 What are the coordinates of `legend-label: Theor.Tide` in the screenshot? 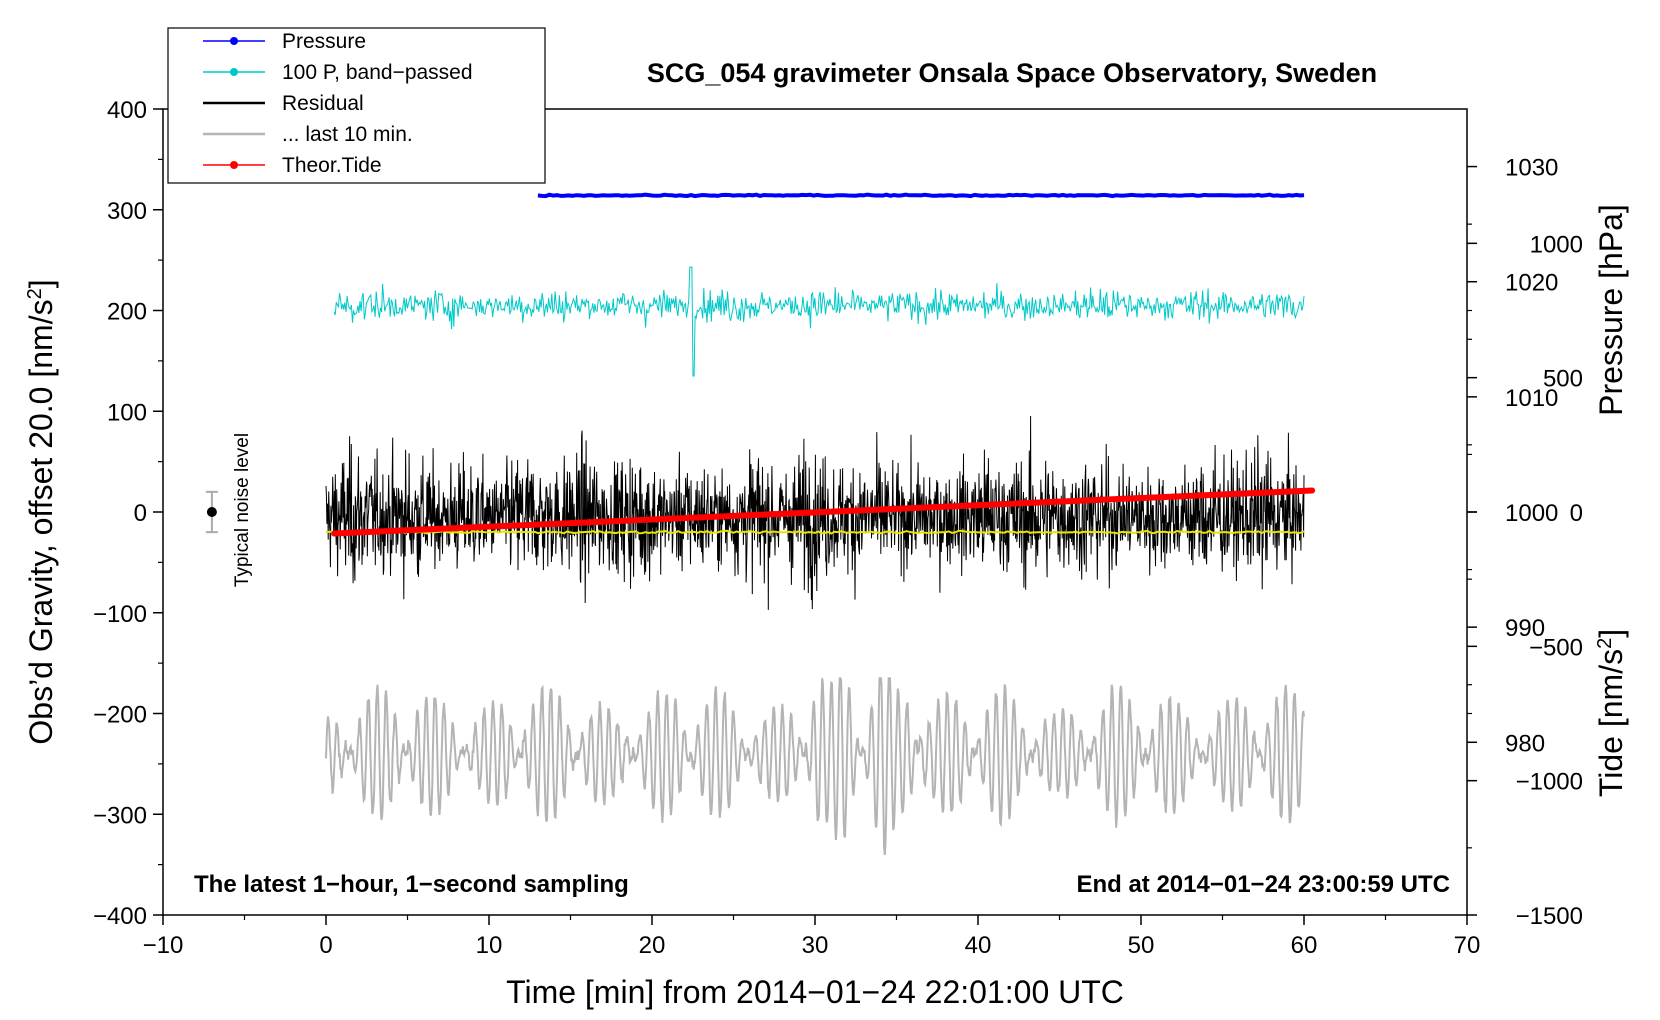 It's located at (332, 165).